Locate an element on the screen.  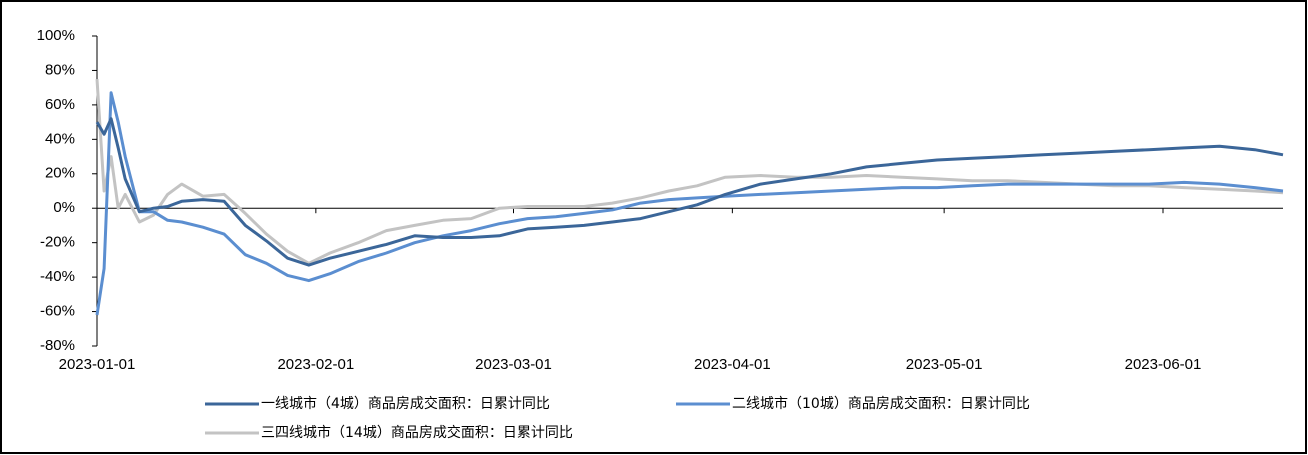
y-tick-label: 20% is located at coordinates (60, 173).